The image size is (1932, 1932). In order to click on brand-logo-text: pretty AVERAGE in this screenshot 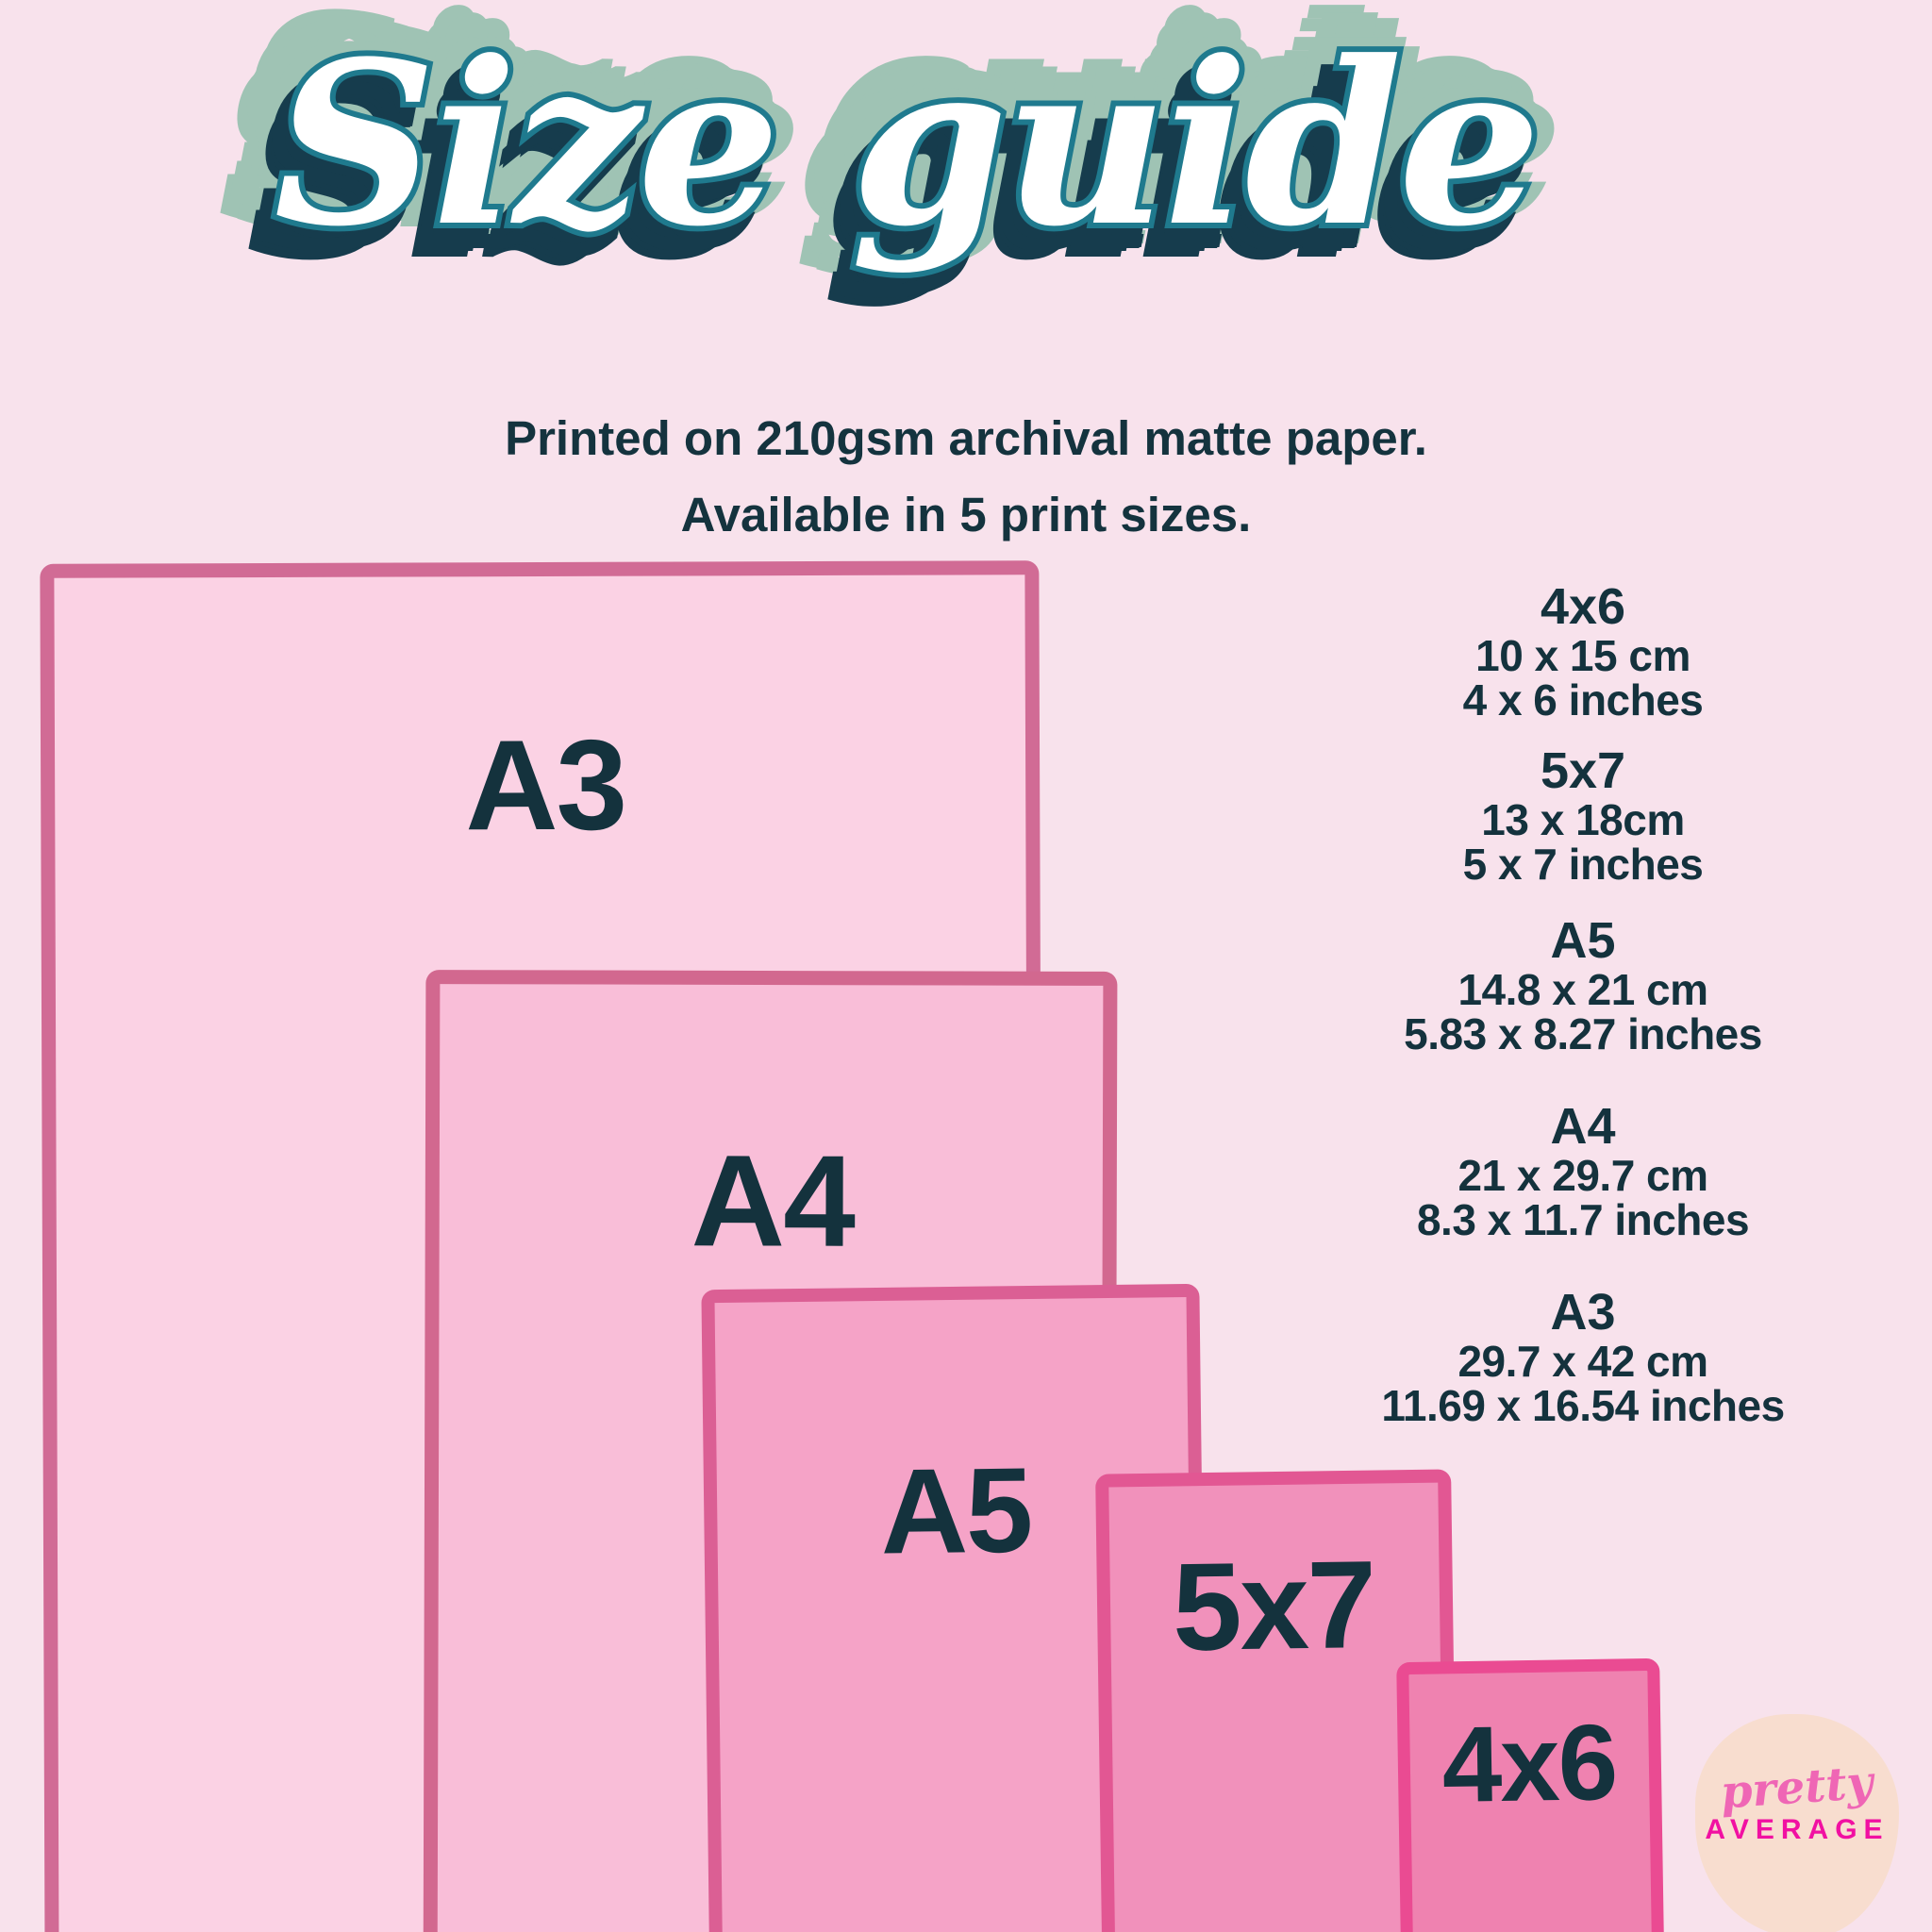, I will do `click(1797, 1801)`.